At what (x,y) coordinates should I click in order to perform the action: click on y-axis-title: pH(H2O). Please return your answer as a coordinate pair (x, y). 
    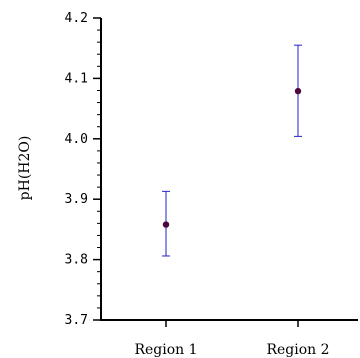
    Looking at the image, I should click on (25, 168).